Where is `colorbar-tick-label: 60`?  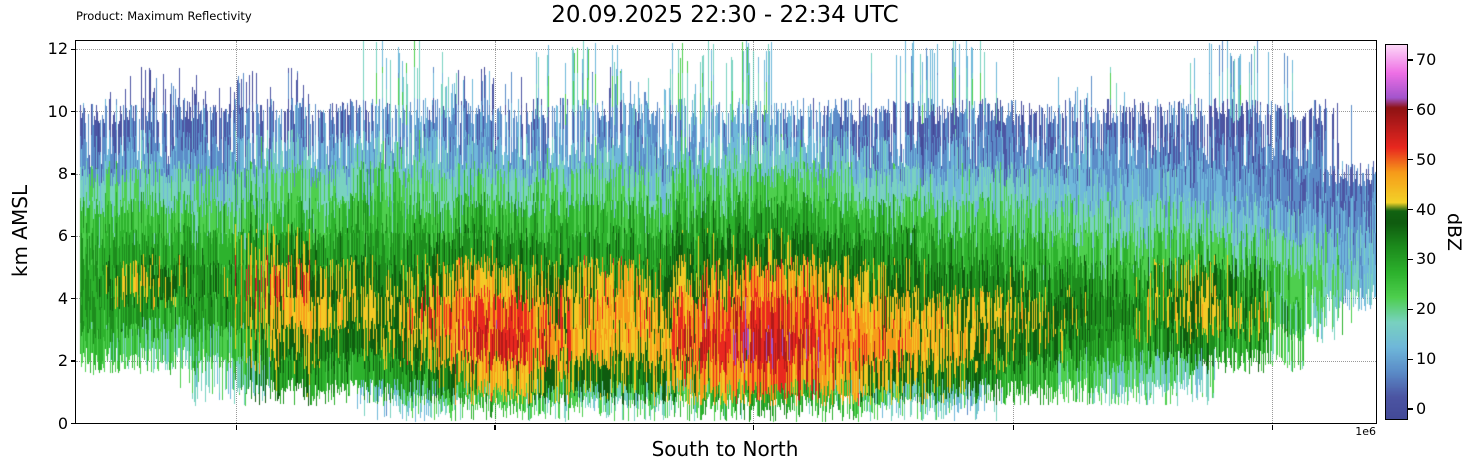 colorbar-tick-label: 60 is located at coordinates (1426, 109).